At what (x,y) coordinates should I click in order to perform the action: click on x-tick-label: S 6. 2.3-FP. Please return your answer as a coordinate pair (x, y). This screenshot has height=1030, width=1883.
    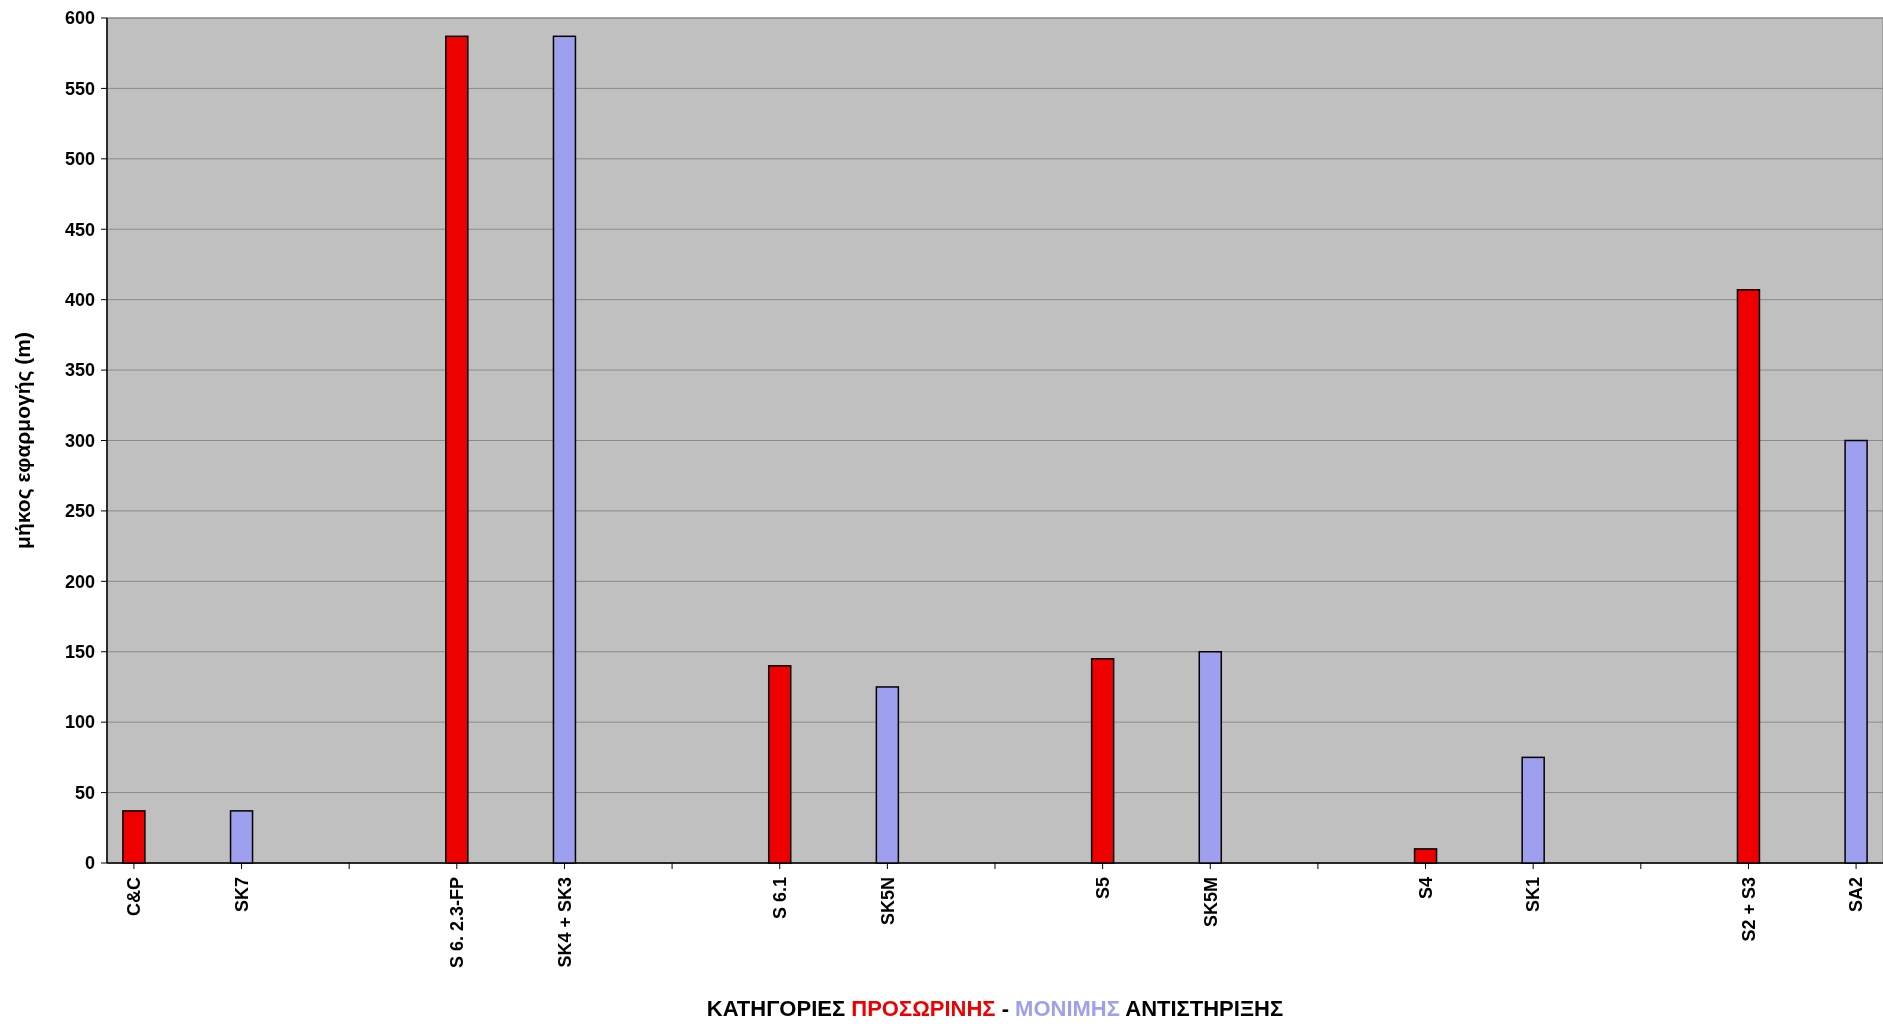
    Looking at the image, I should click on (457, 923).